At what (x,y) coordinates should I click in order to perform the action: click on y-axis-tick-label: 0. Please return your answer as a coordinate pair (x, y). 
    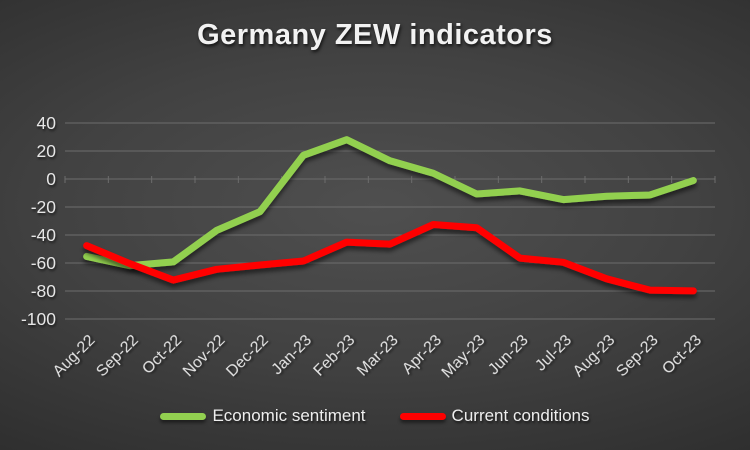
    Looking at the image, I should click on (51, 179).